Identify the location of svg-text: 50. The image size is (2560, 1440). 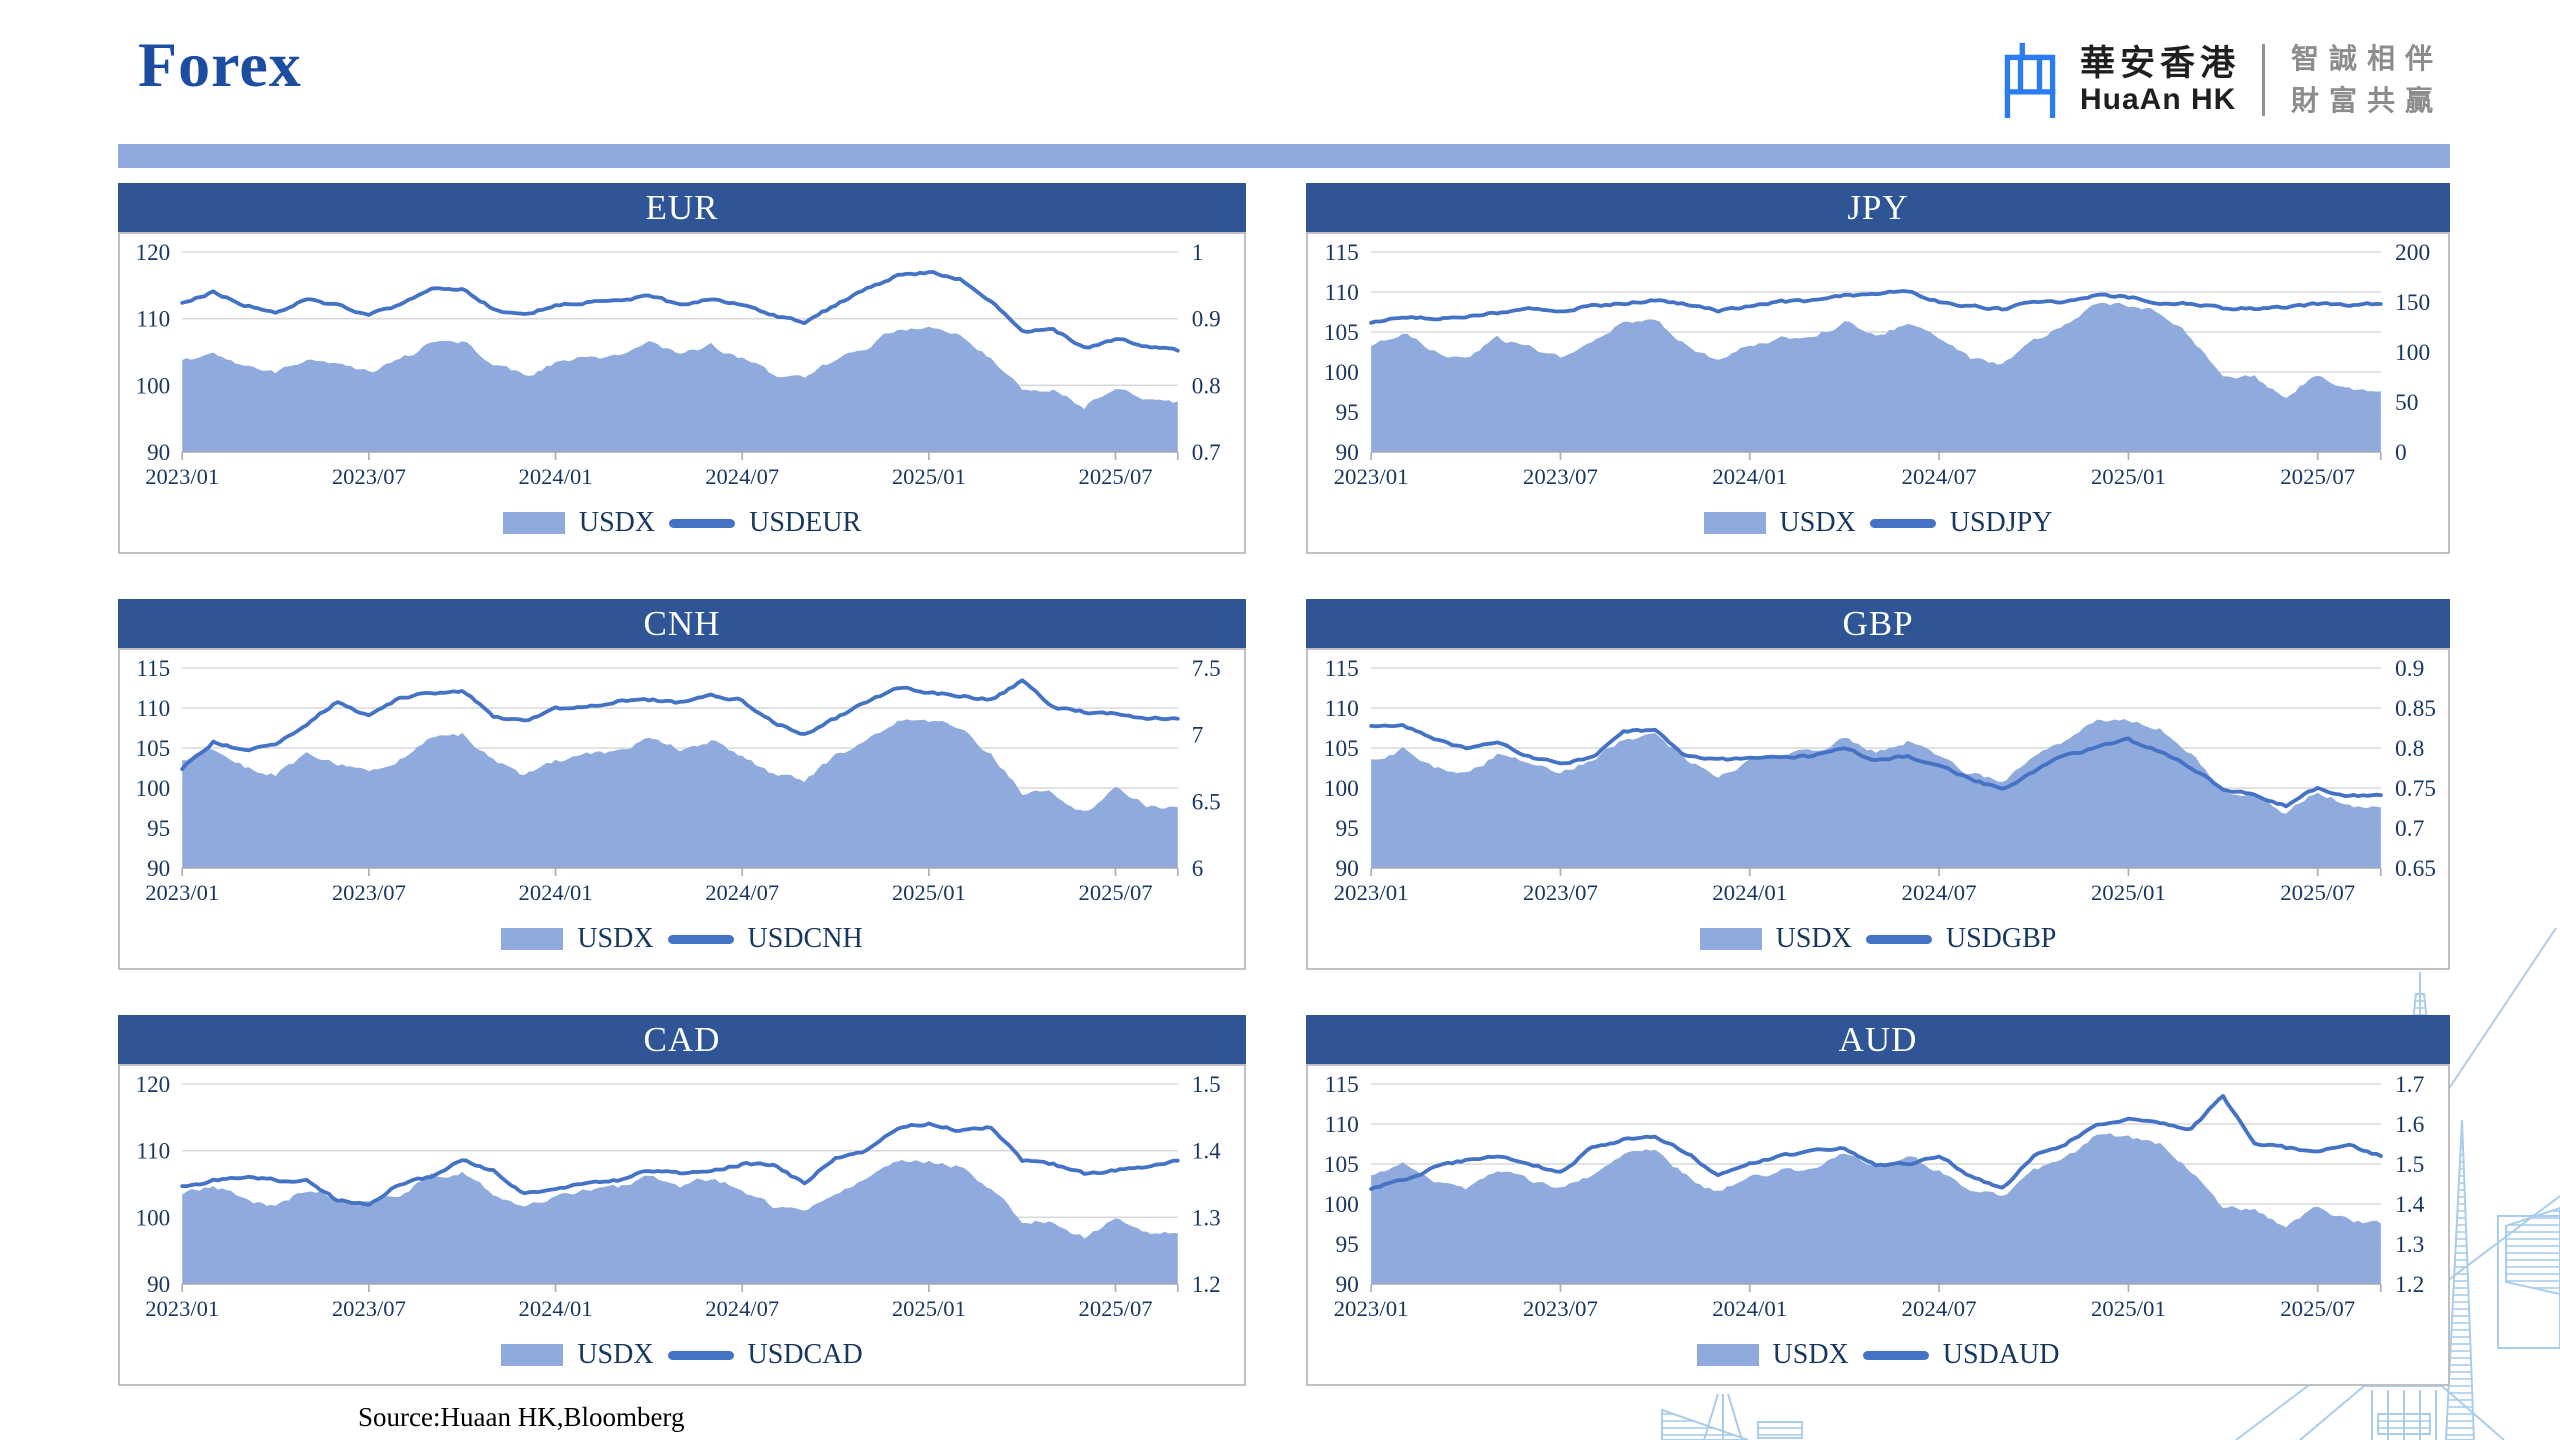
(2406, 403).